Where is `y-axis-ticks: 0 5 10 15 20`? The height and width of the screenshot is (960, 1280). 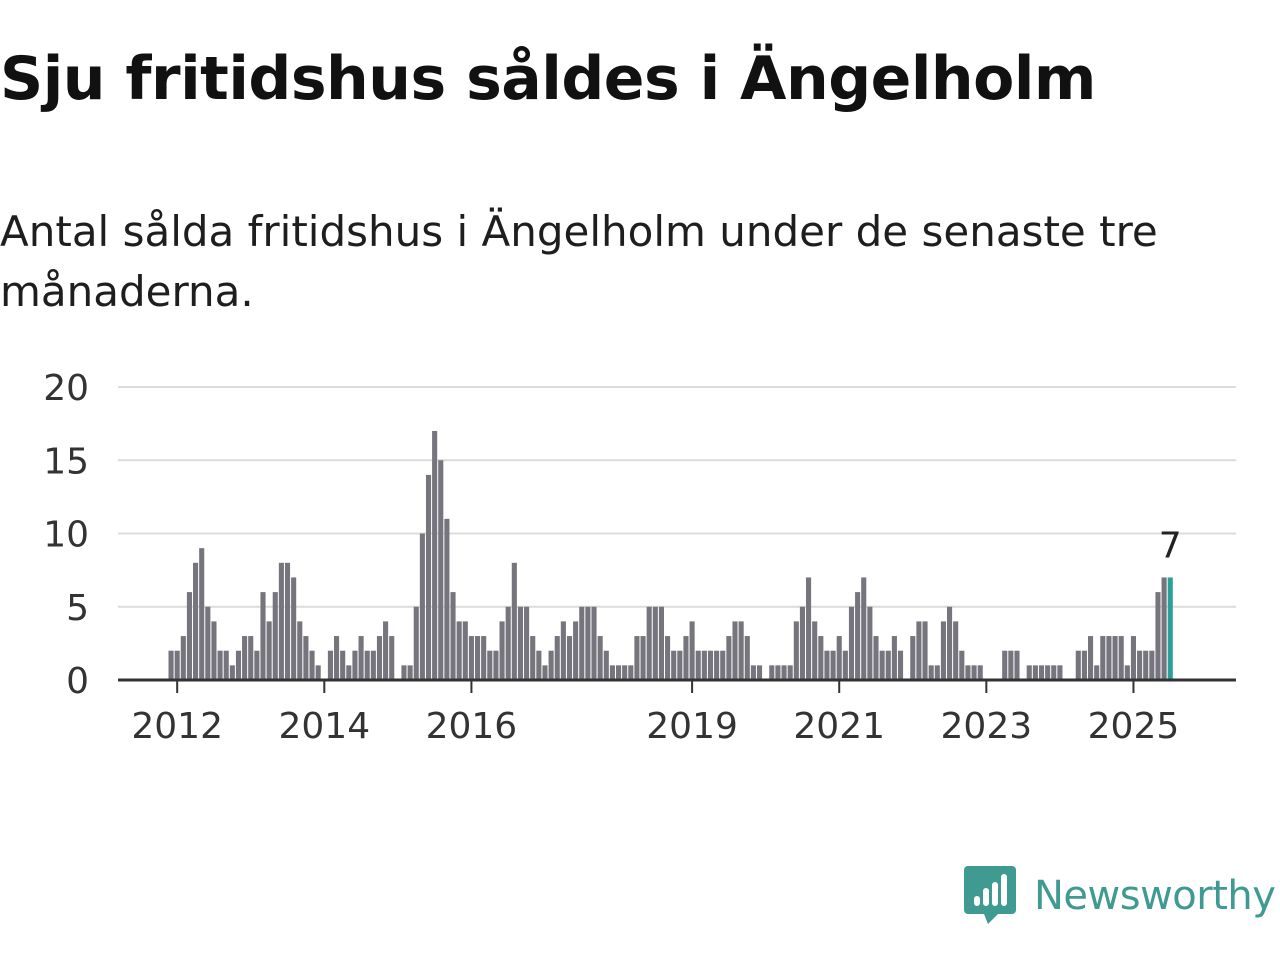
y-axis-ticks: 0 5 10 15 20 is located at coordinates (66, 535).